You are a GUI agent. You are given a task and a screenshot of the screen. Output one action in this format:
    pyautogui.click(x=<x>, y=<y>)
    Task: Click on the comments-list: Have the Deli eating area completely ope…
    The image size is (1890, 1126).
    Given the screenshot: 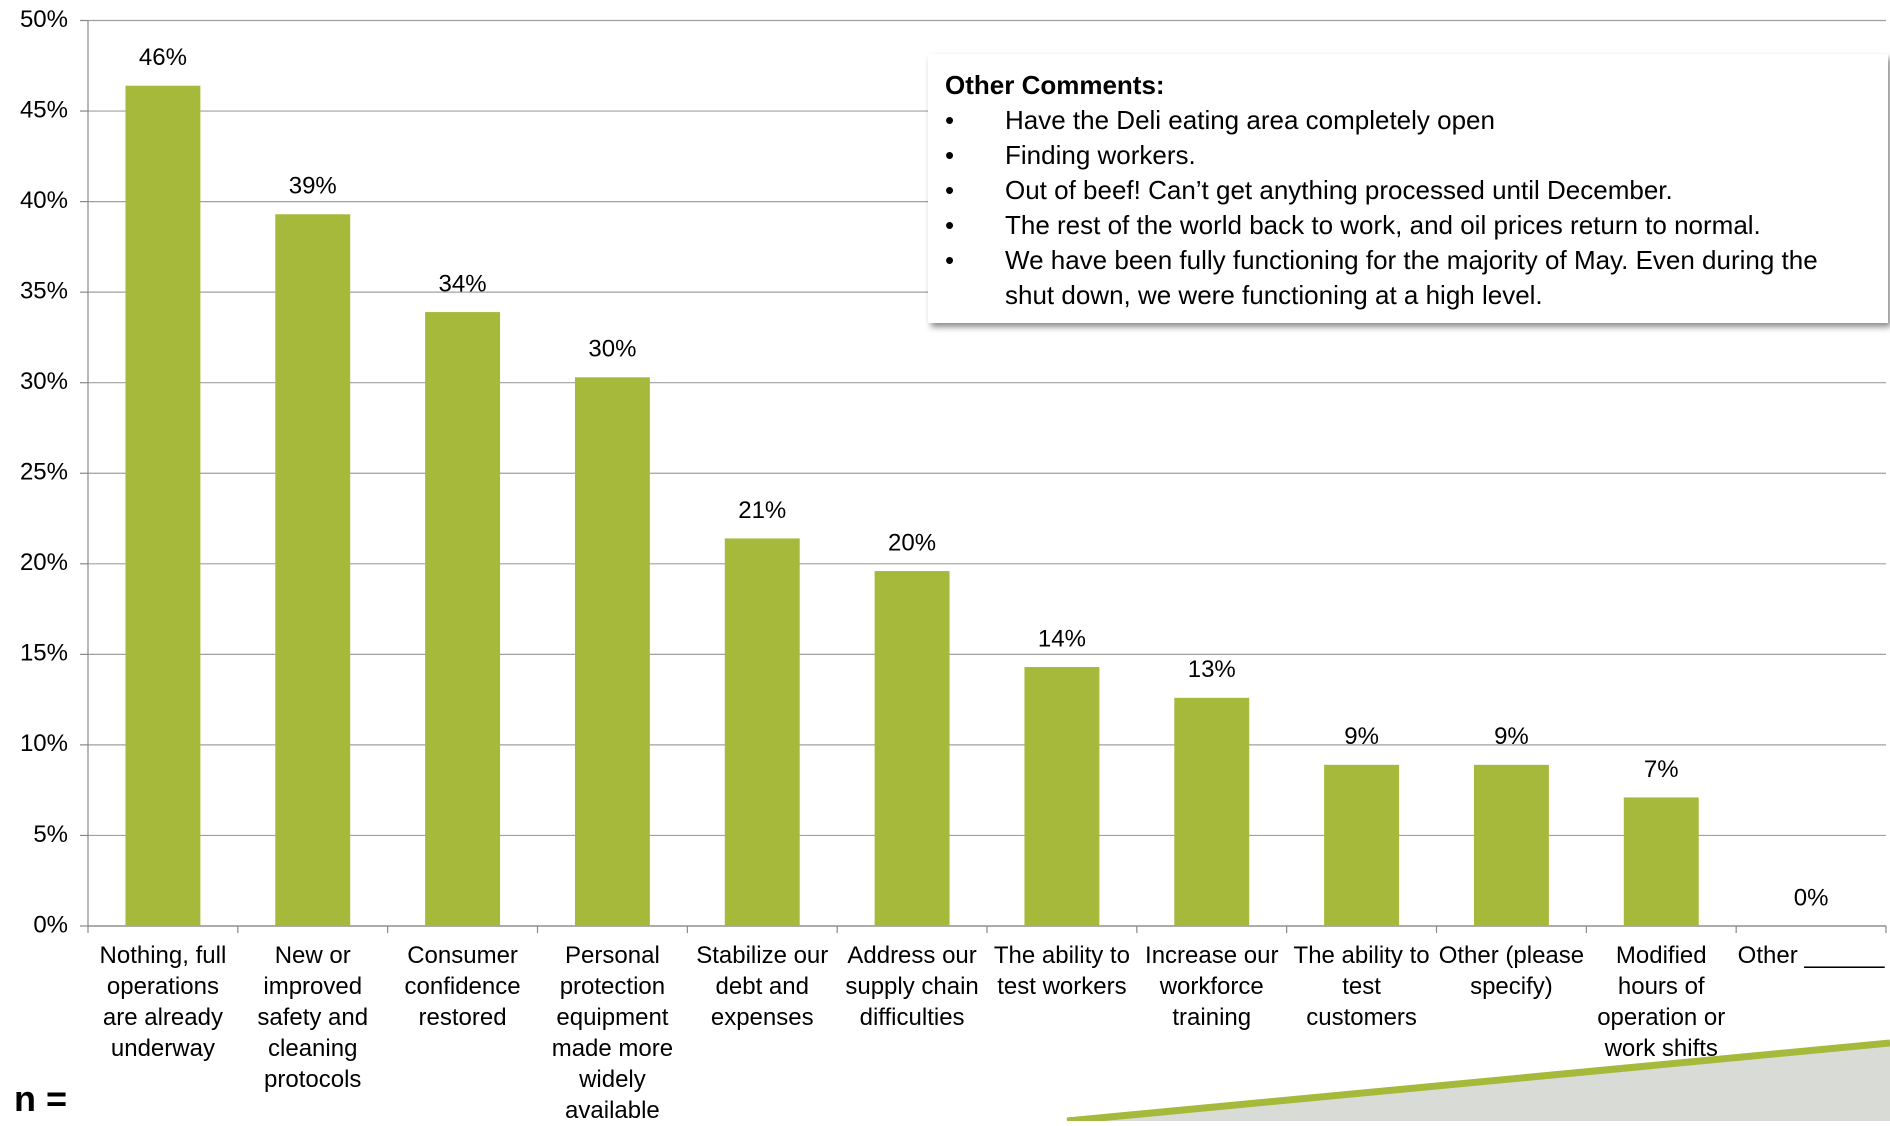 What is the action you would take?
    pyautogui.click(x=1406, y=208)
    